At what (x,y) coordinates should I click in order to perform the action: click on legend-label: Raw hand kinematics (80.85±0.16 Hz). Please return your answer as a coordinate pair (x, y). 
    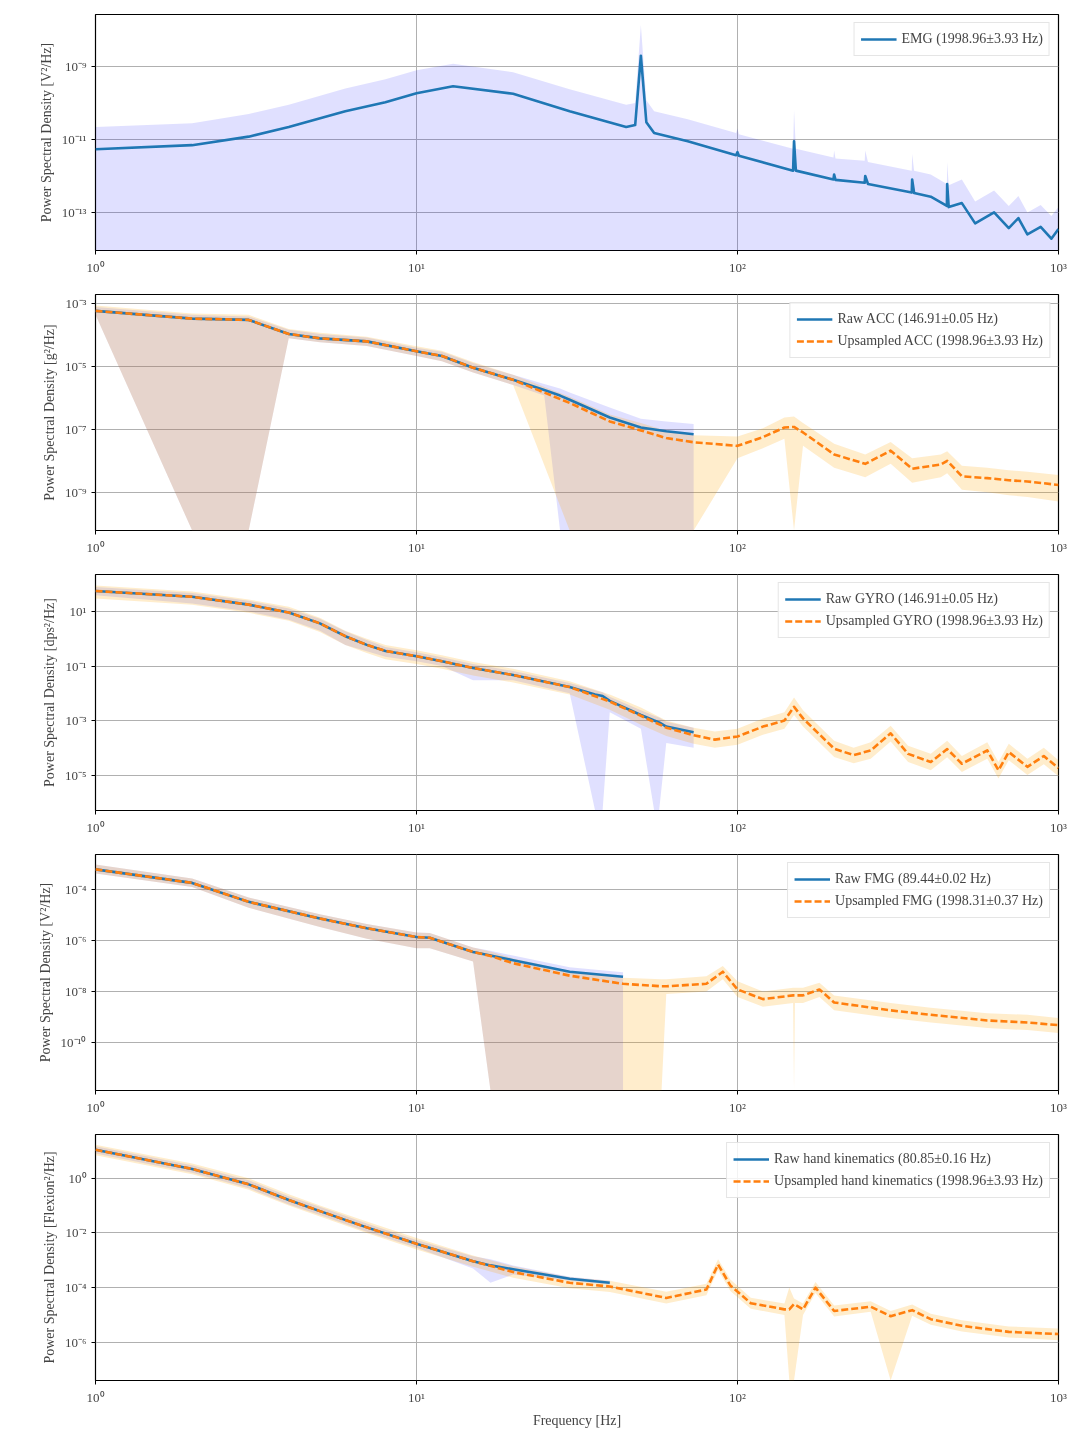
    Looking at the image, I should click on (882, 1159).